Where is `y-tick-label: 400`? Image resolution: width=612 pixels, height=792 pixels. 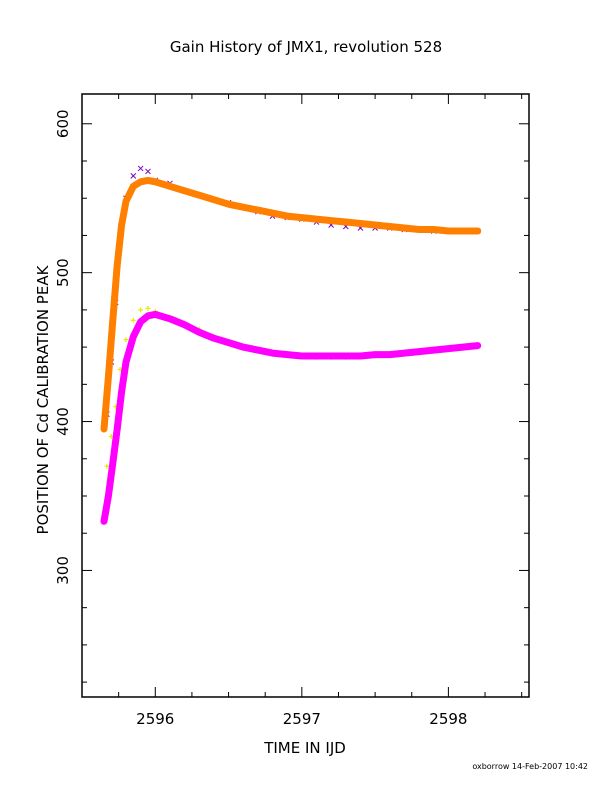
y-tick-label: 400 is located at coordinates (63, 421).